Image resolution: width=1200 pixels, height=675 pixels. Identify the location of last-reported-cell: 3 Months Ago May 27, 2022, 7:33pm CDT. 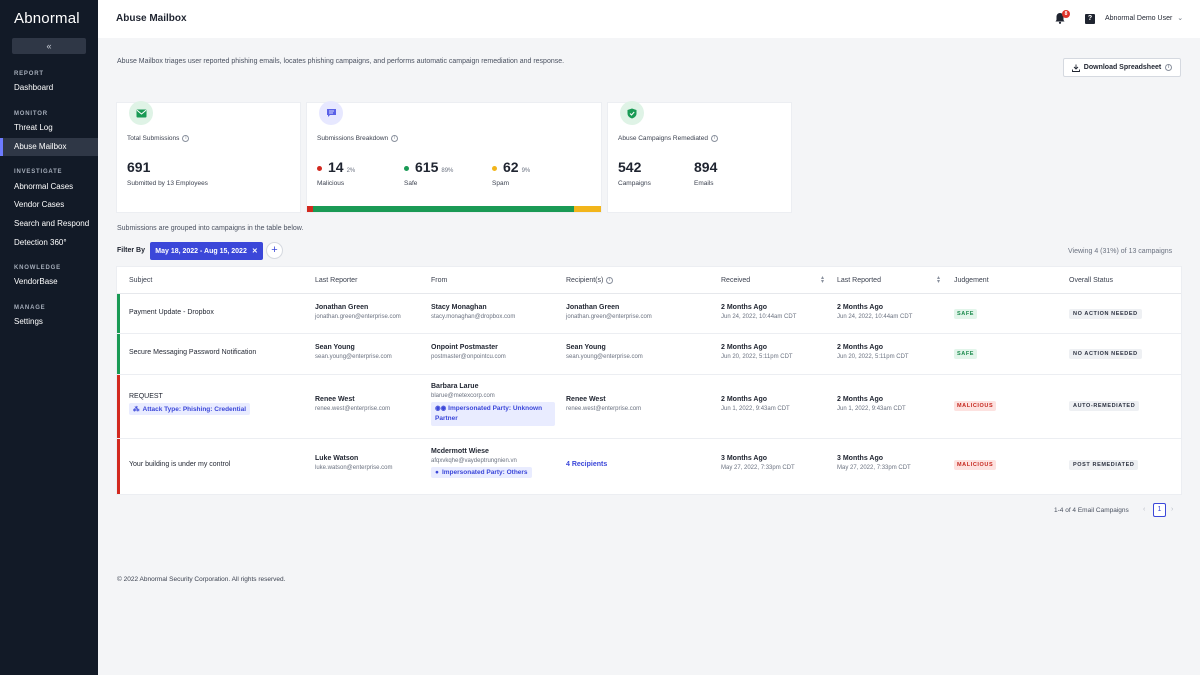
(874, 463).